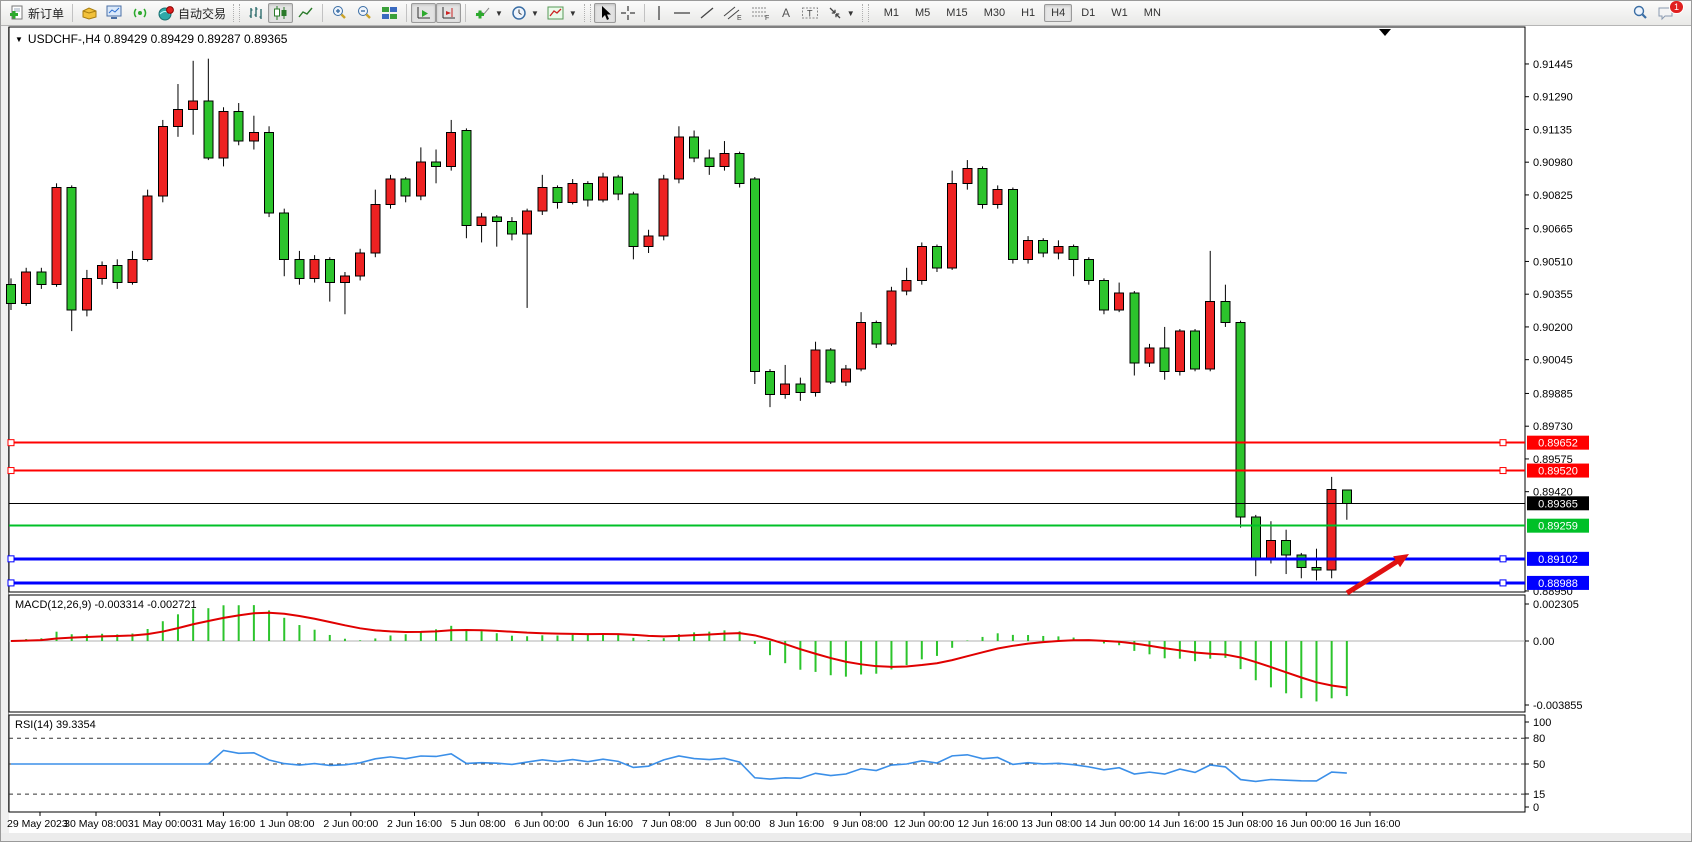 The height and width of the screenshot is (842, 1692). I want to click on candlestick-chart-button, so click(281, 13).